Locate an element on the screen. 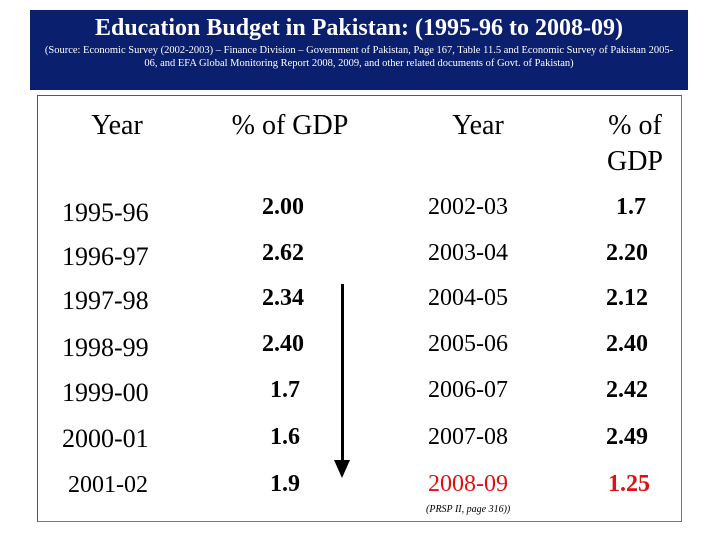  col-header-gdp-left: % of GDP is located at coordinates (290, 125).